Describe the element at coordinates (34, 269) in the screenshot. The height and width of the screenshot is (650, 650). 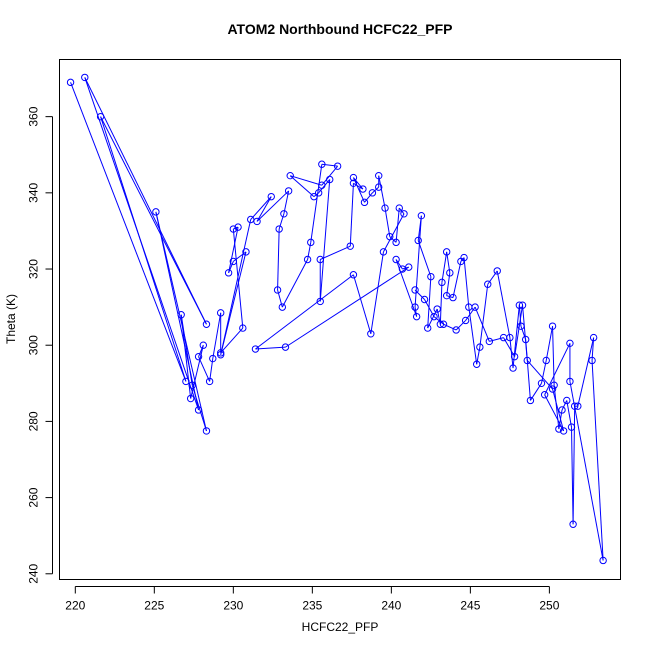
I see `y-tick-label: 320` at that location.